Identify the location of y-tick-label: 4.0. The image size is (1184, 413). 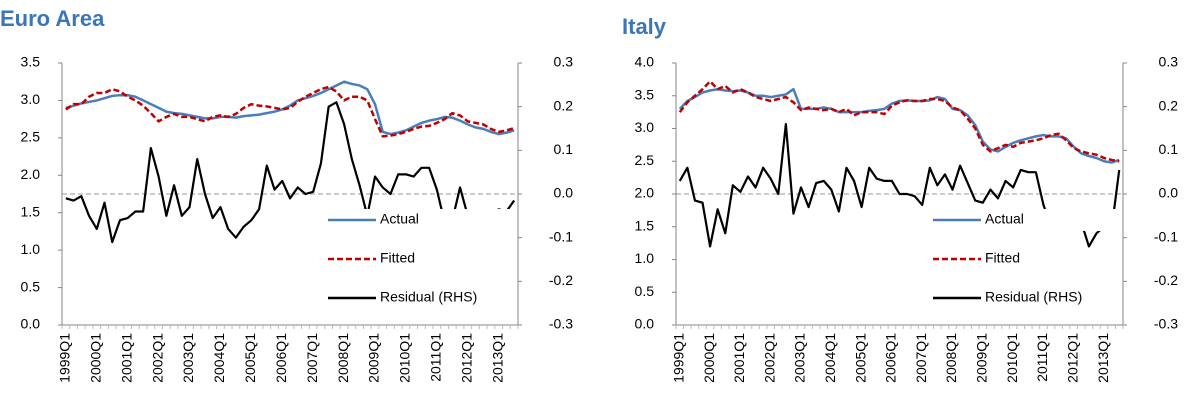
(645, 62).